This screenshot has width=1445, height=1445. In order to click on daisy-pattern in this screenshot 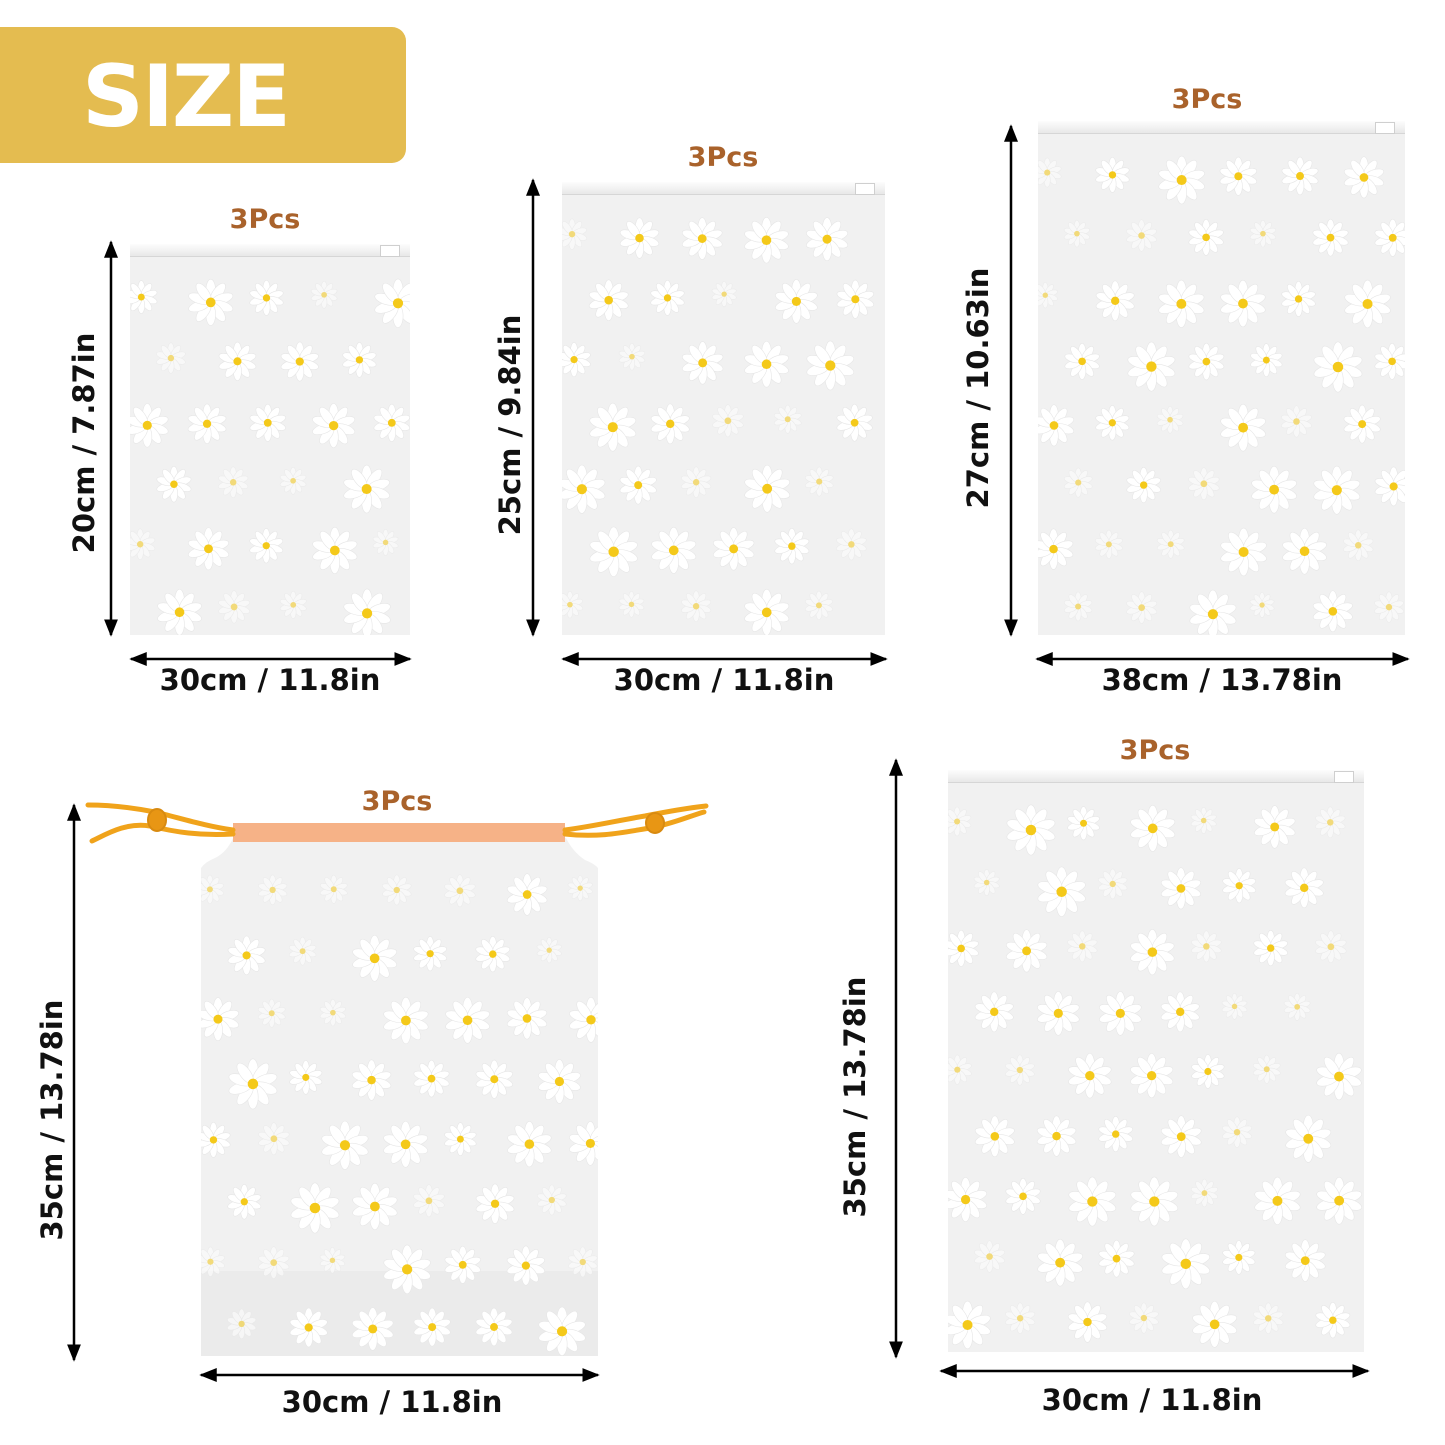, I will do `click(718, 425)`.